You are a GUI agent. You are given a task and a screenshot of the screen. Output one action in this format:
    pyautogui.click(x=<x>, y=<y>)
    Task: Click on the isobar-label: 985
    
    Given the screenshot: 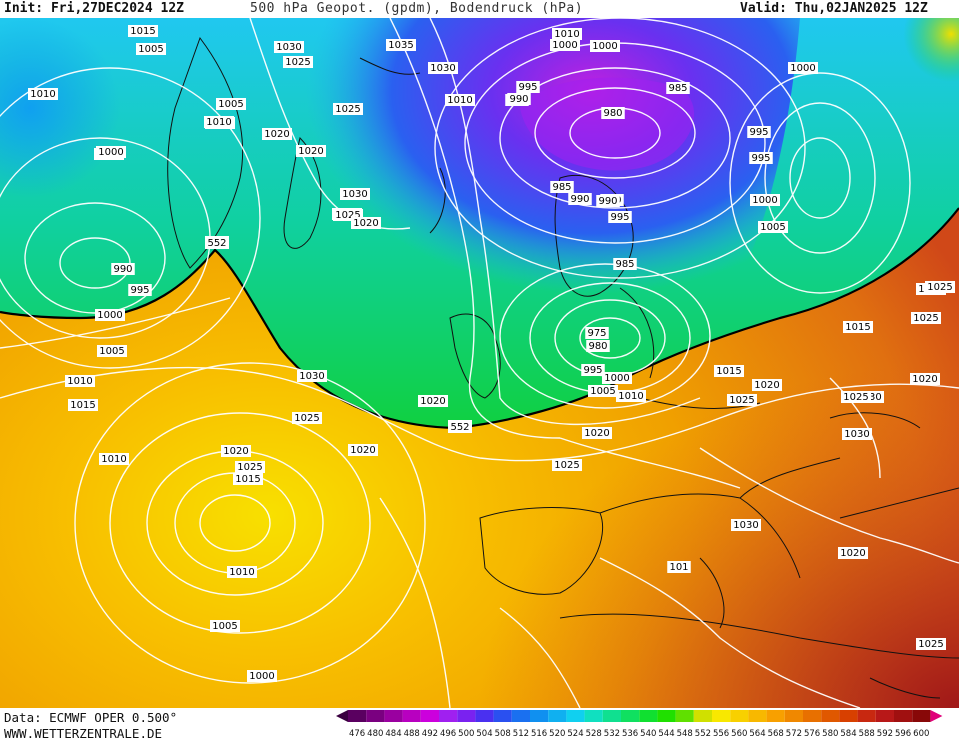 What is the action you would take?
    pyautogui.click(x=561, y=187)
    